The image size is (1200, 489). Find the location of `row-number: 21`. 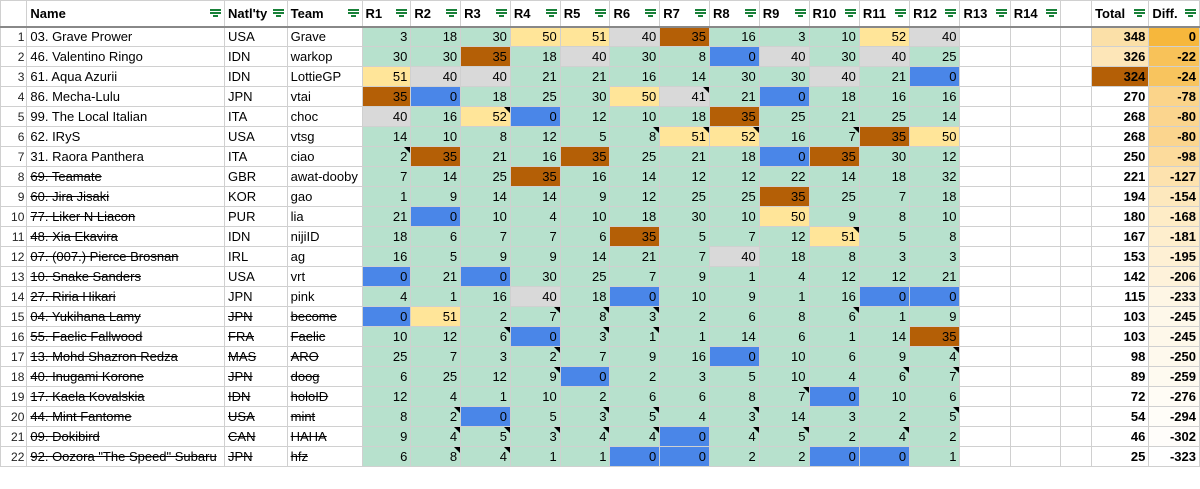

row-number: 21 is located at coordinates (14, 436).